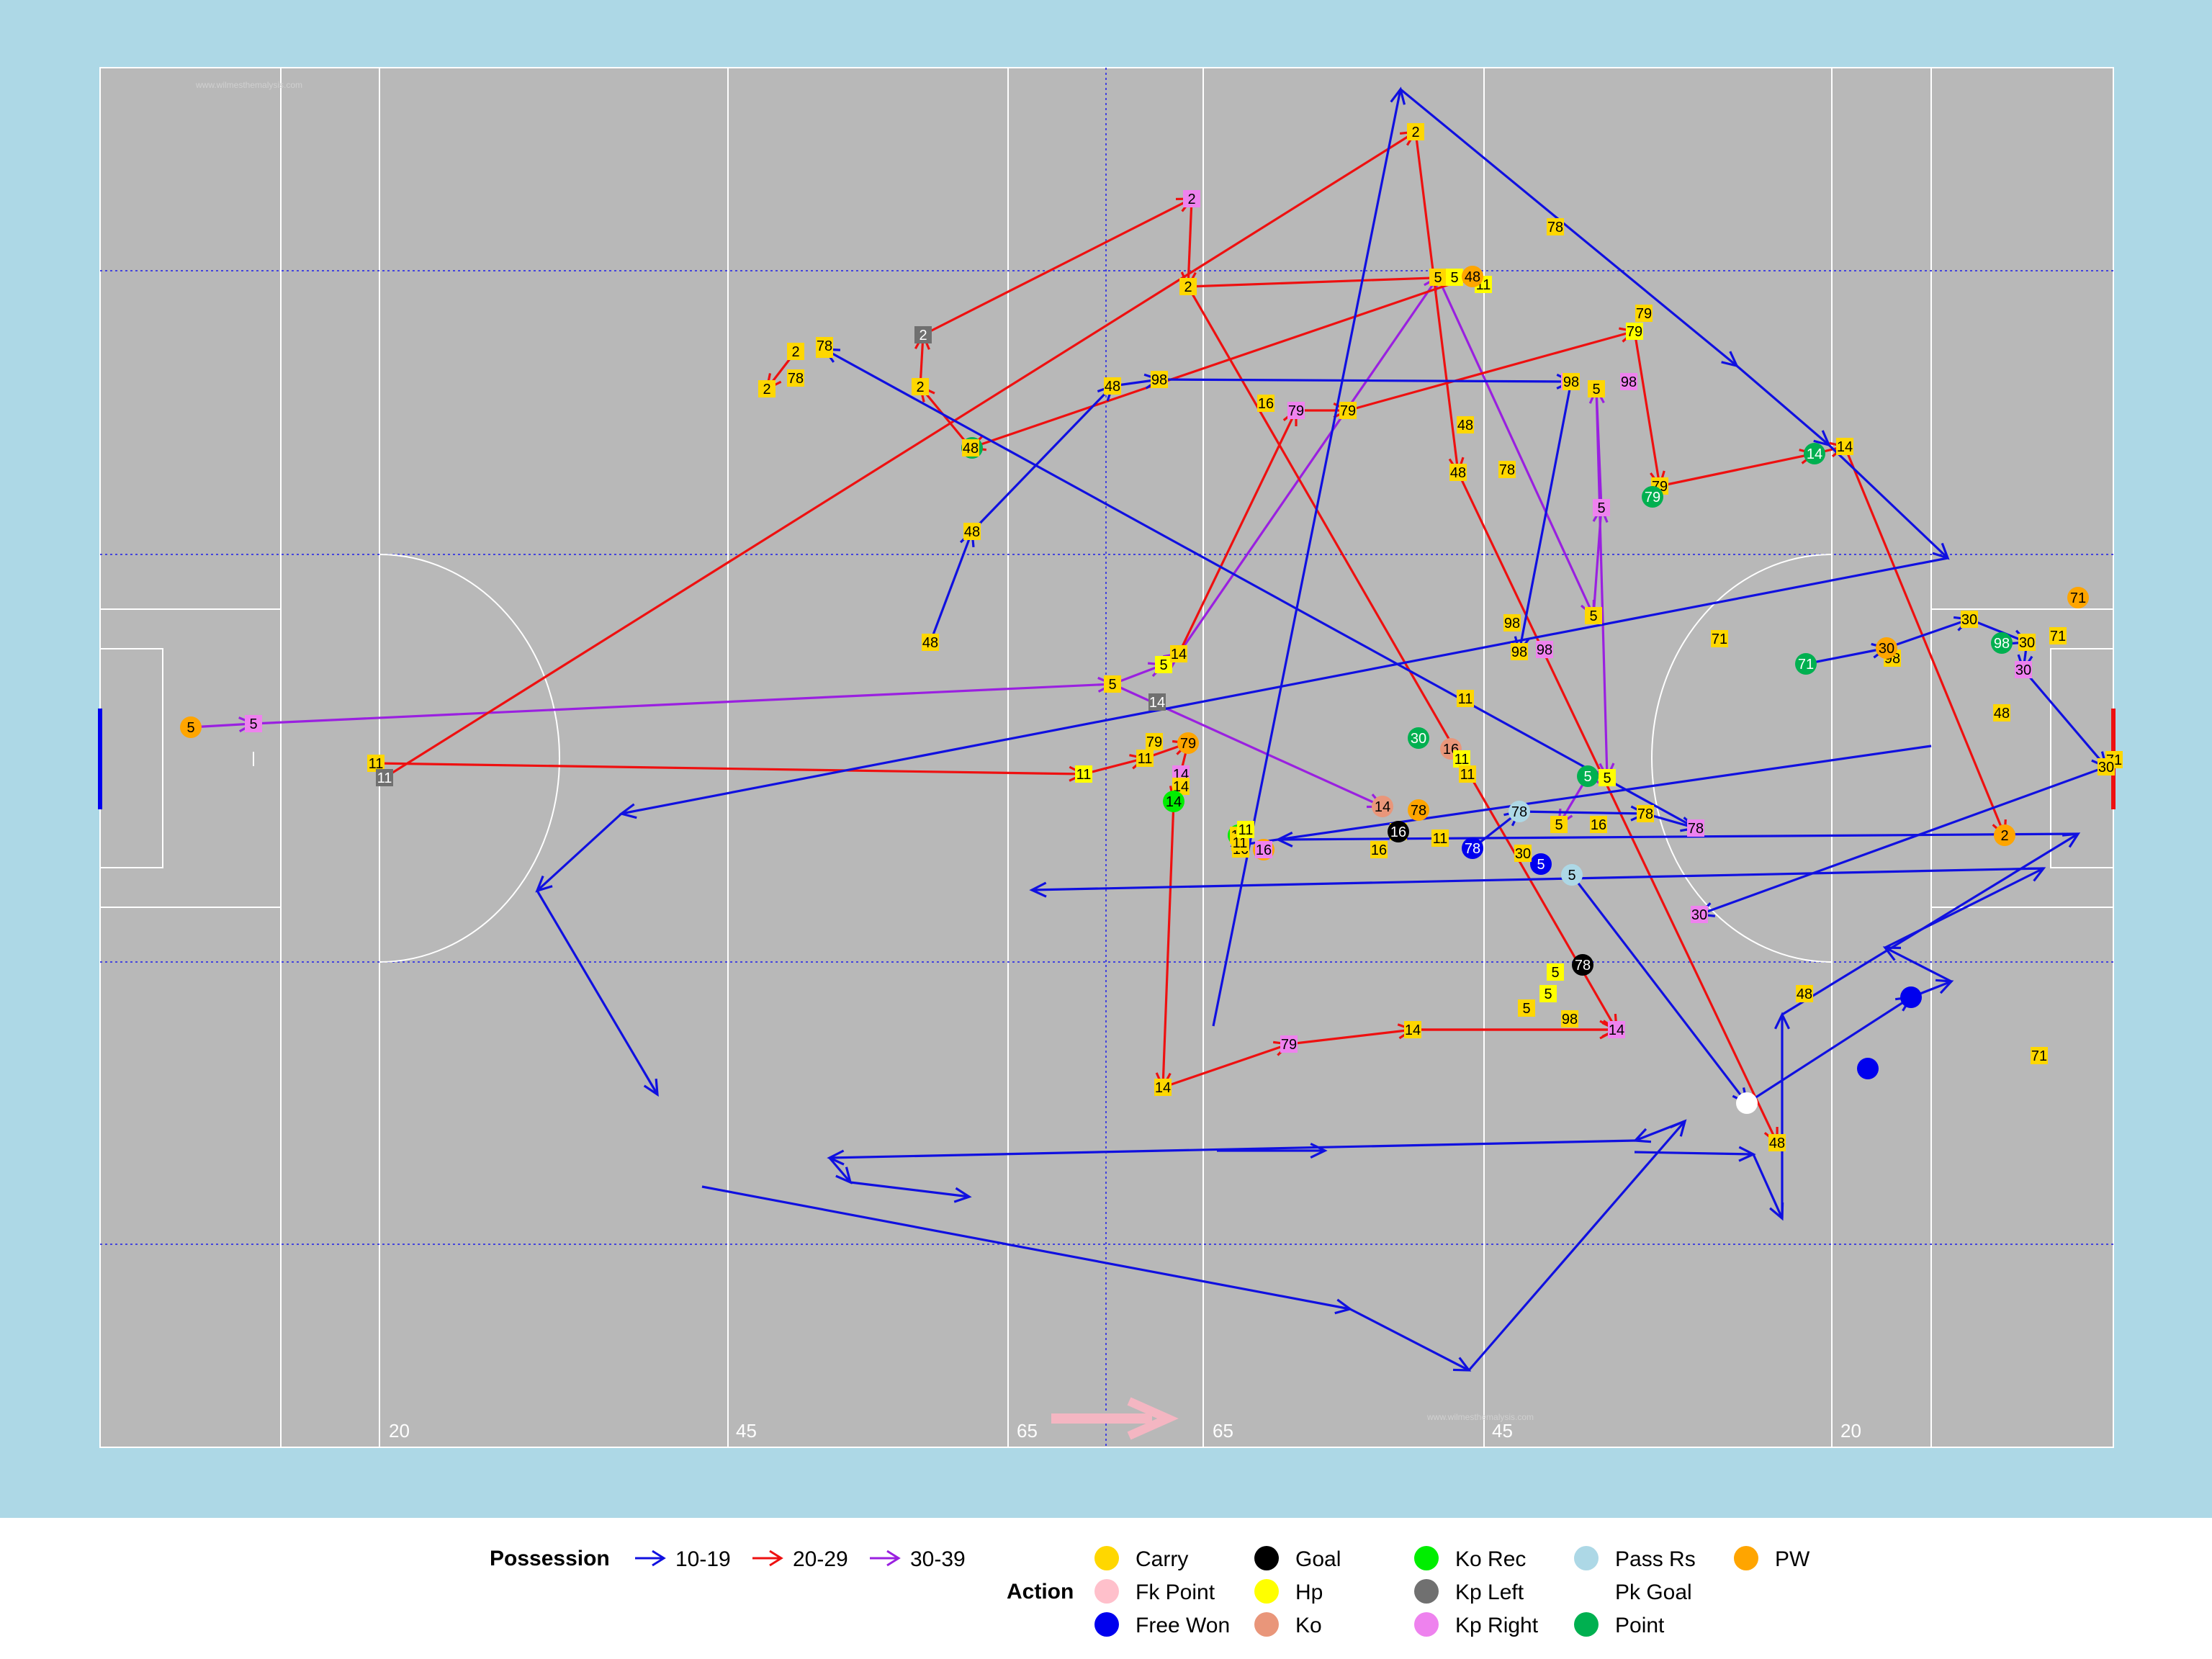  I want to click on event-marker-carry: 30, so click(2027, 642).